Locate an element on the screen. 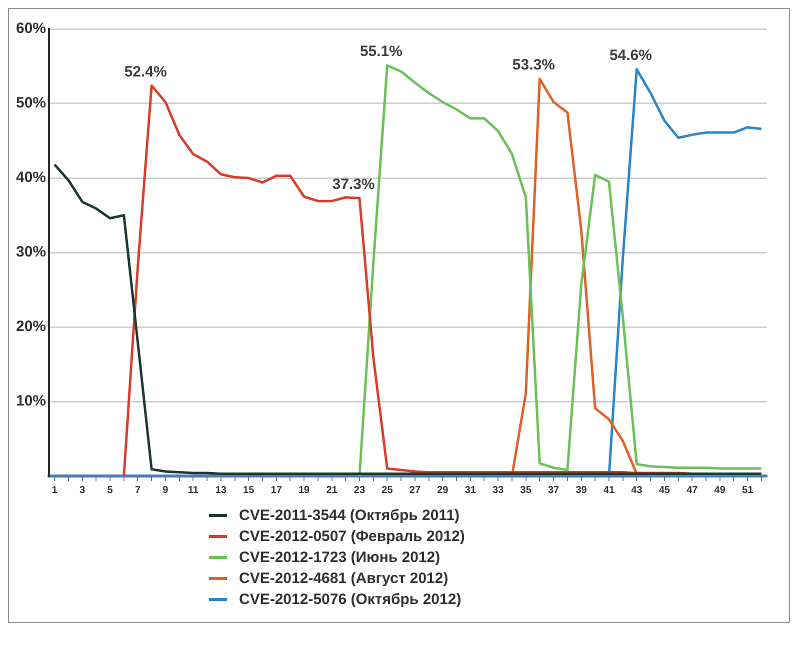  x-tick-label: 49 is located at coordinates (720, 490).